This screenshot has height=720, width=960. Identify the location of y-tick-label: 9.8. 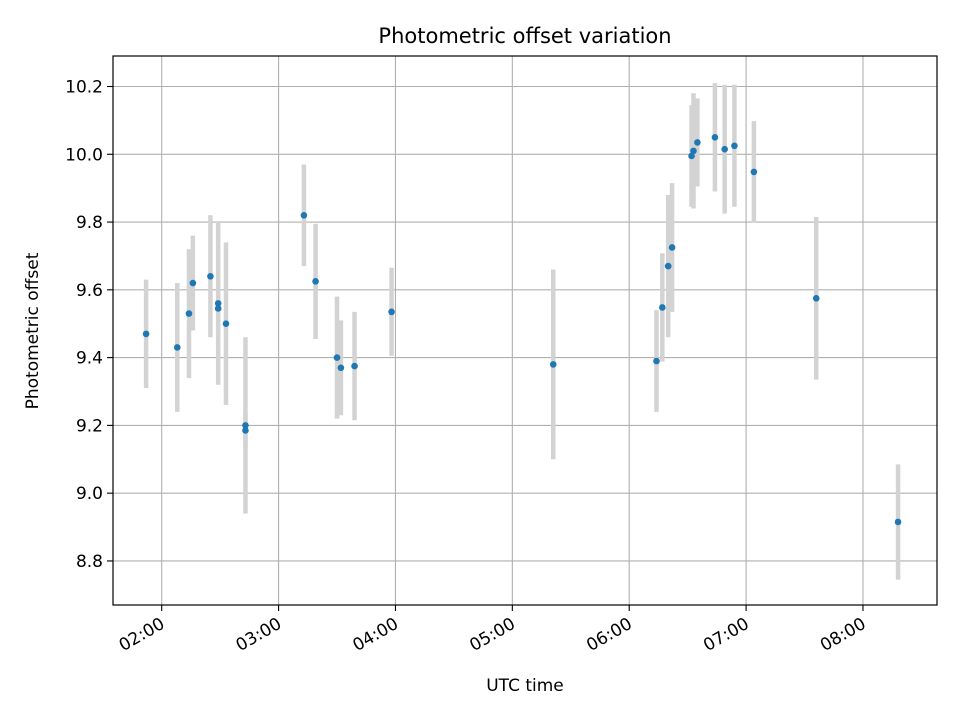
(89, 223).